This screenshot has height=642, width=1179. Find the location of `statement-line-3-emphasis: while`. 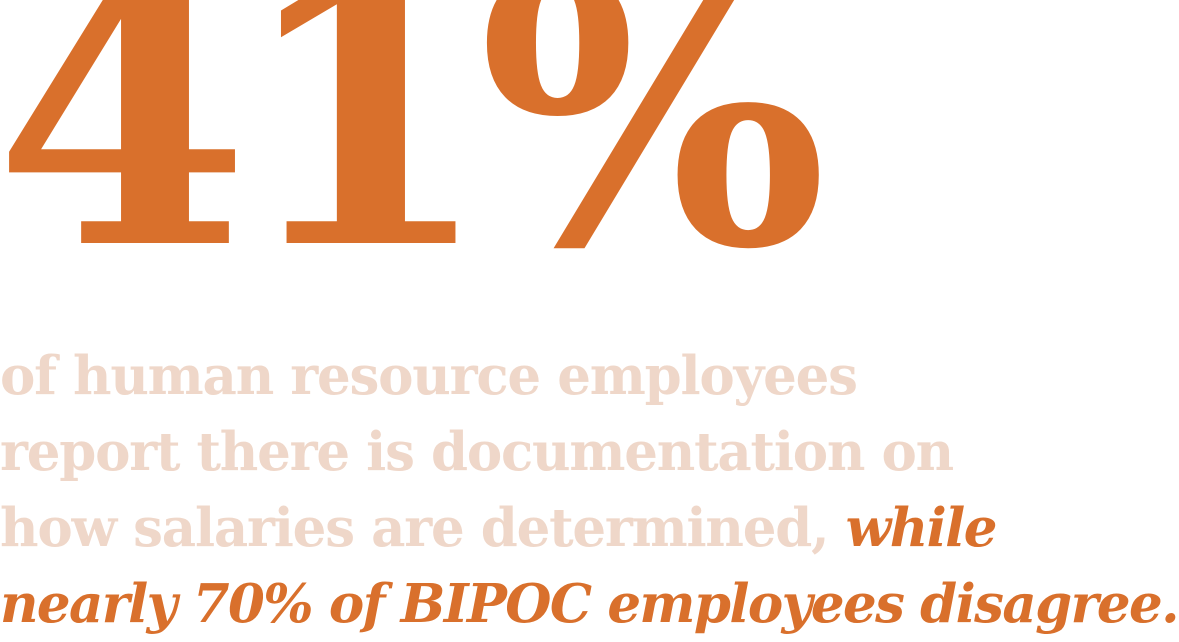

statement-line-3-emphasis: while is located at coordinates (921, 528).